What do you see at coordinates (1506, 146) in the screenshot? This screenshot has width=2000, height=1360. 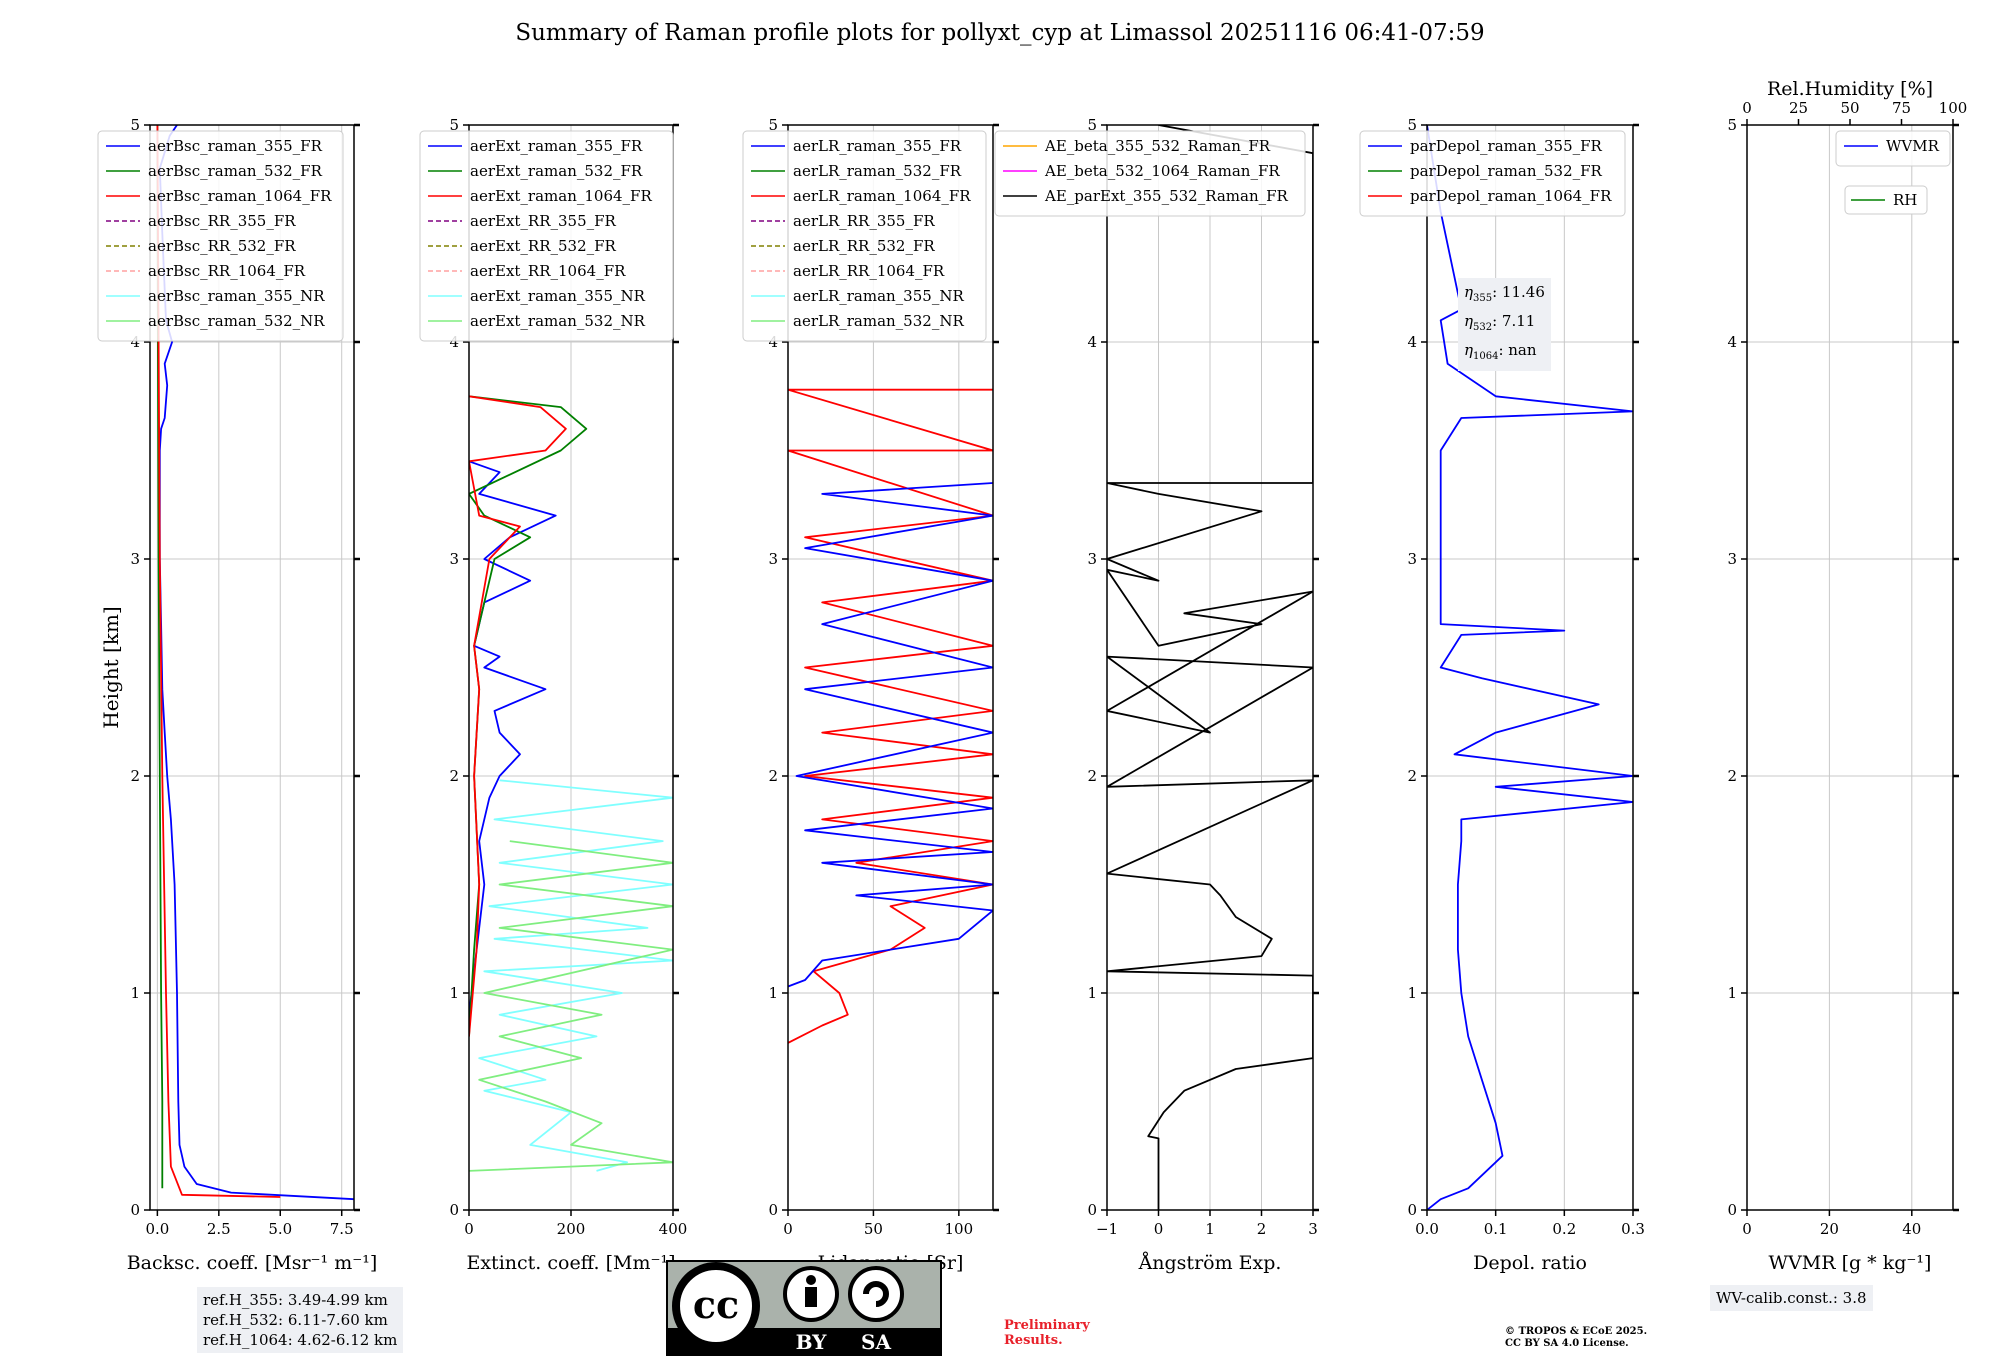 I see `legend-label: parDepol_raman_355_FR` at bounding box center [1506, 146].